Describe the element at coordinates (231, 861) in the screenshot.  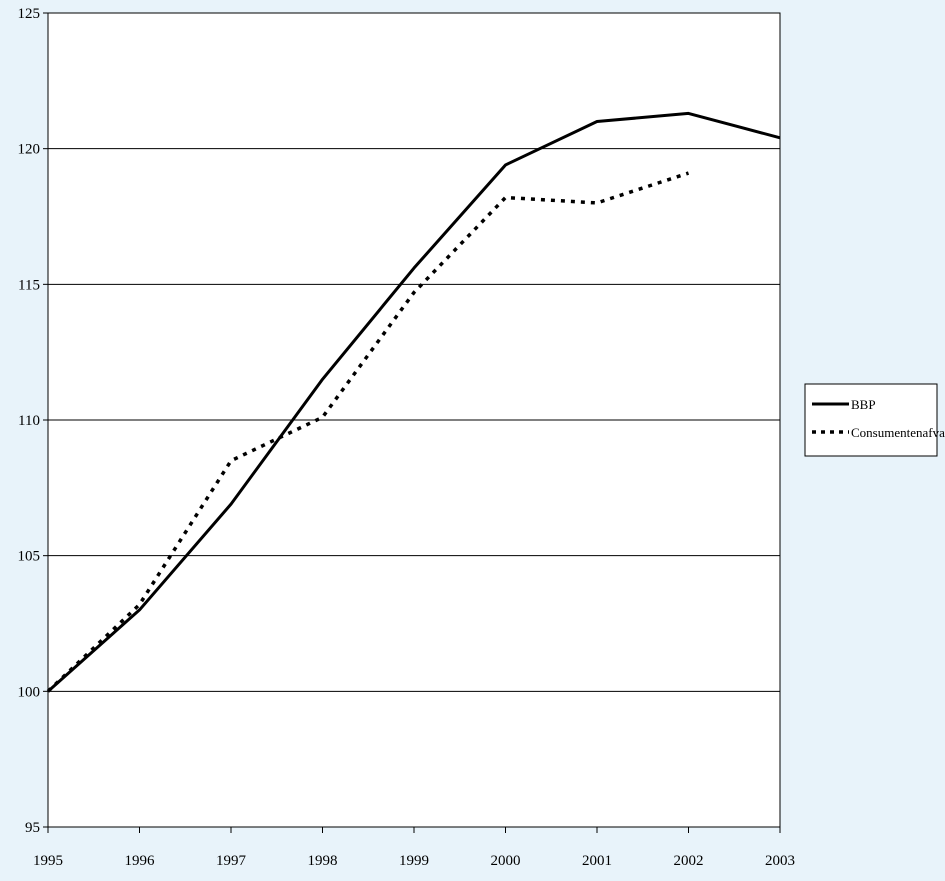
I see `x-tick-label: 1997` at that location.